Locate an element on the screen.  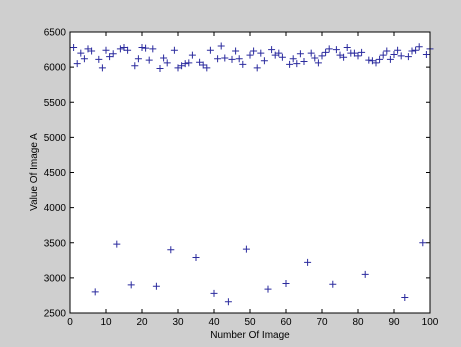
y-tick-label: 4500 is located at coordinates (55, 173).